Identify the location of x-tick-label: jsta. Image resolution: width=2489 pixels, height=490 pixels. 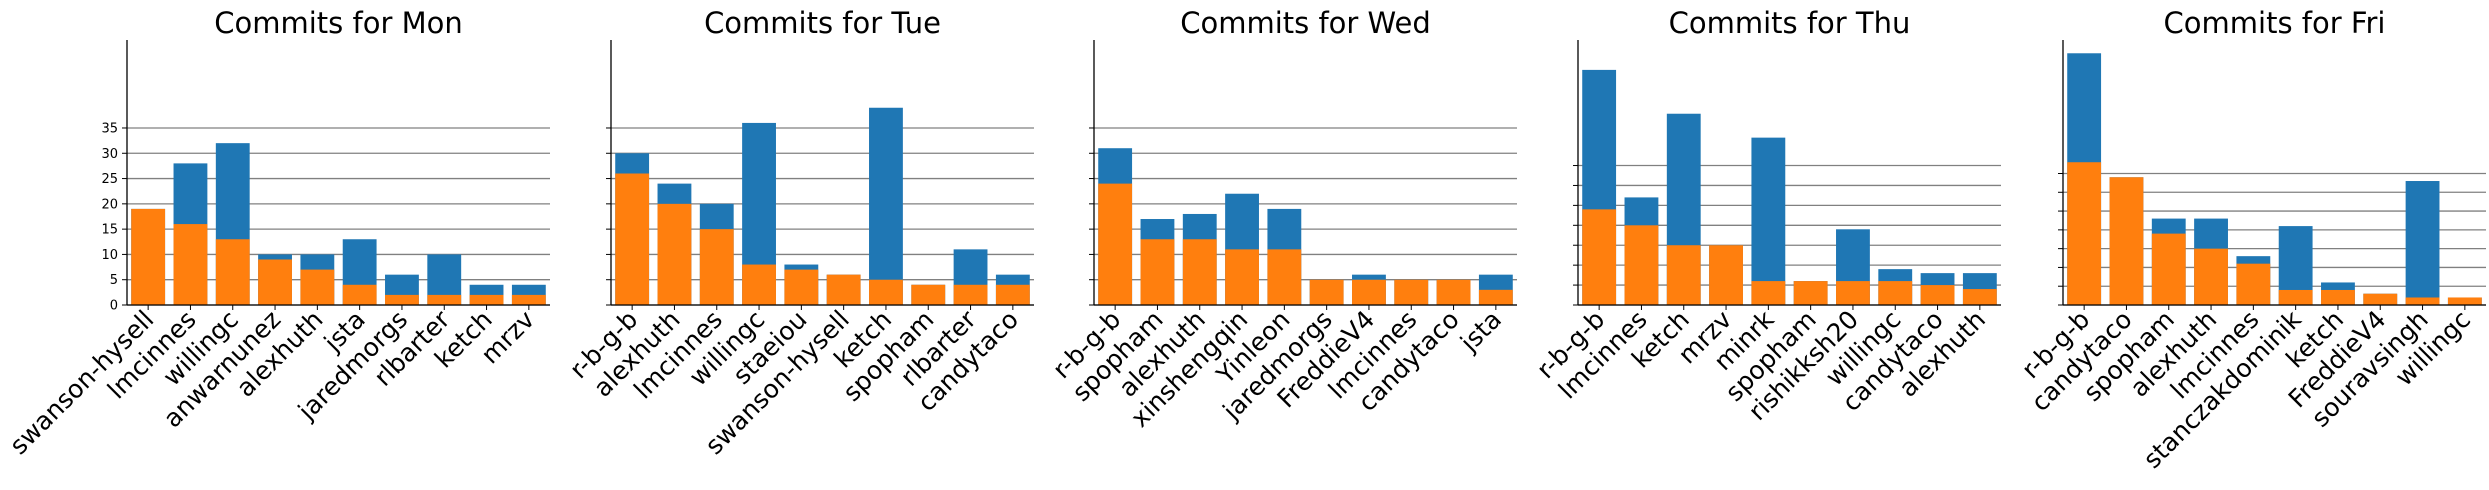
(1480, 331).